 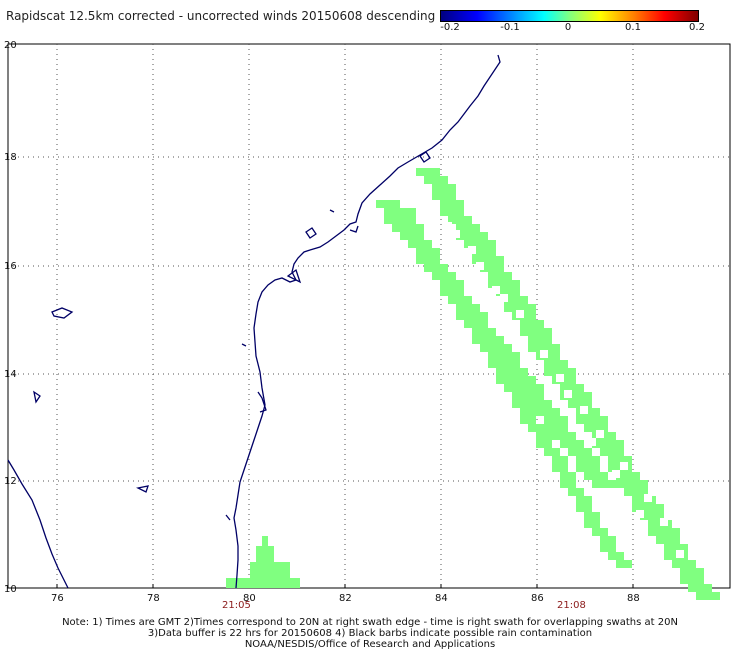 I want to click on x-tick-label: 88, so click(x=633, y=598).